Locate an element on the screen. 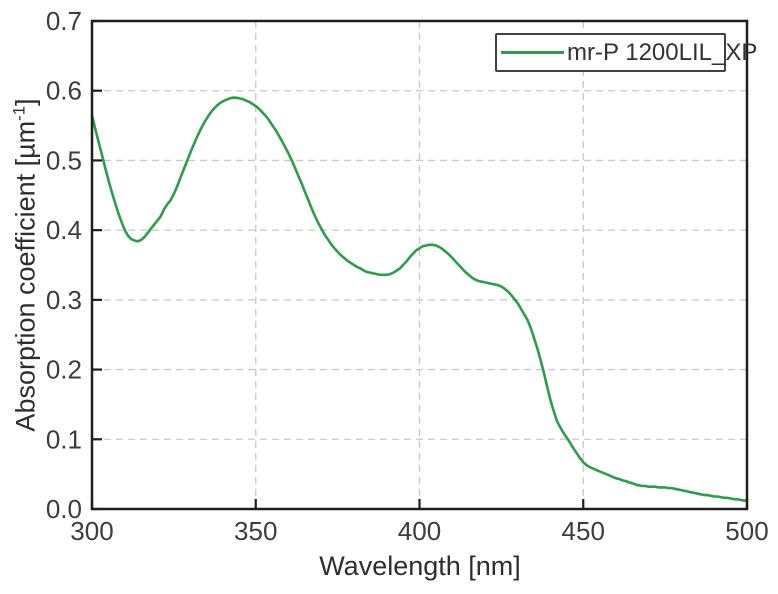  y-tick-label-0.6: 0.6 is located at coordinates (64, 91).